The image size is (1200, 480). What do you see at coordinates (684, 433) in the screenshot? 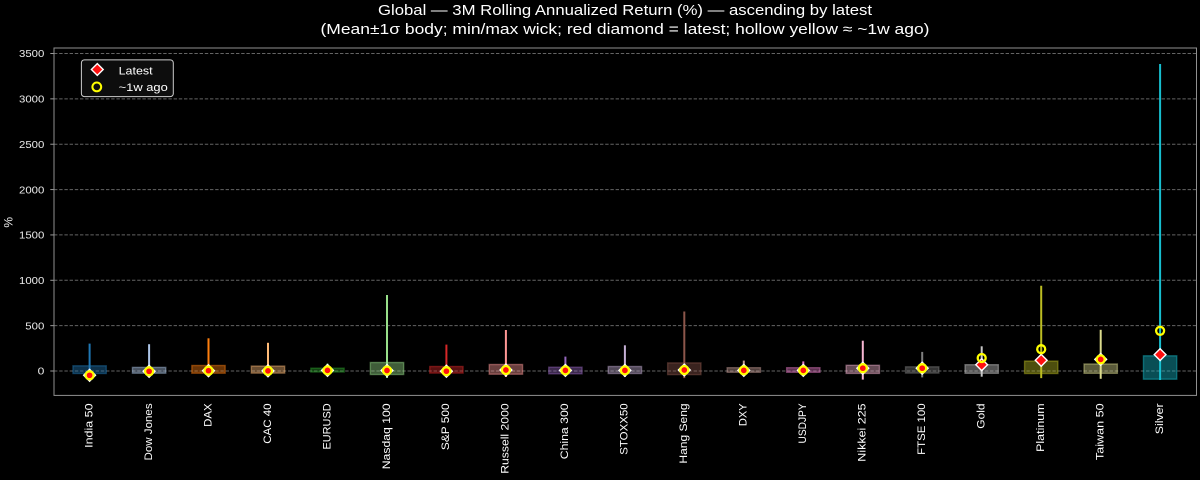
I see `svg-text: Hang Seng` at bounding box center [684, 433].